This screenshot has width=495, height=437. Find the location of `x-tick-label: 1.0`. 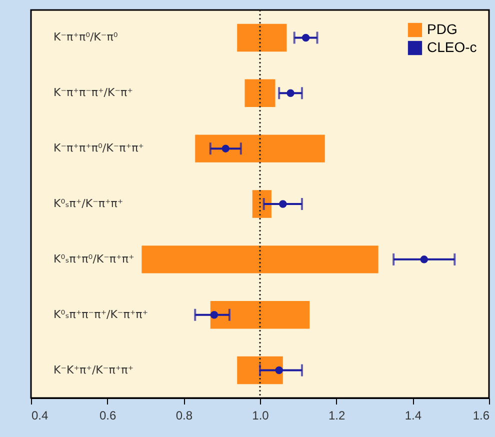

x-tick-label: 1.0 is located at coordinates (261, 415).